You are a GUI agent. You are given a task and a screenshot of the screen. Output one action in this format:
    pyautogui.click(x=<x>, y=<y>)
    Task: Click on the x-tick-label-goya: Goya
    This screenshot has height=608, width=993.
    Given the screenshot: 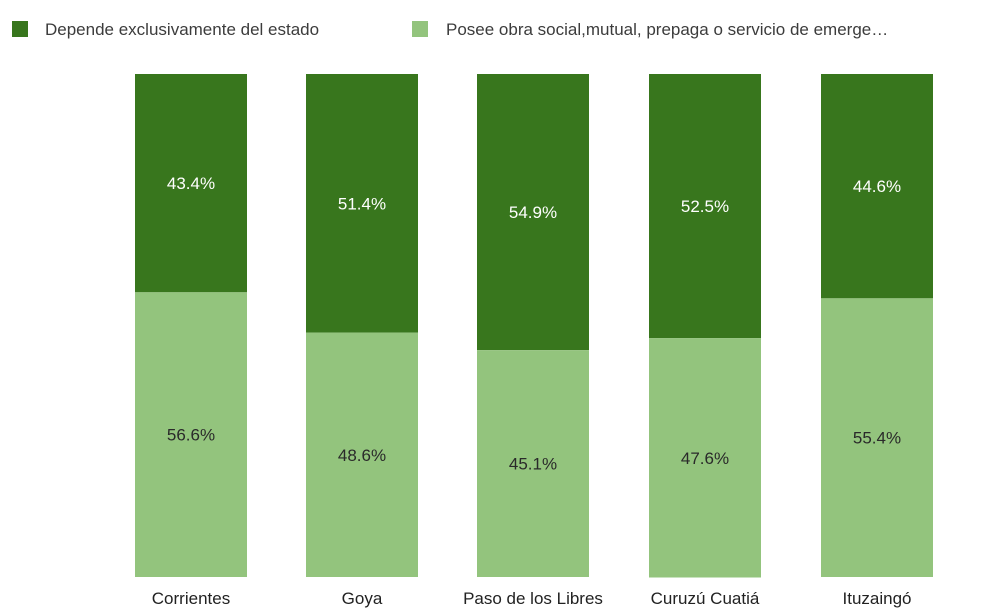 What is the action you would take?
    pyautogui.click(x=362, y=598)
    